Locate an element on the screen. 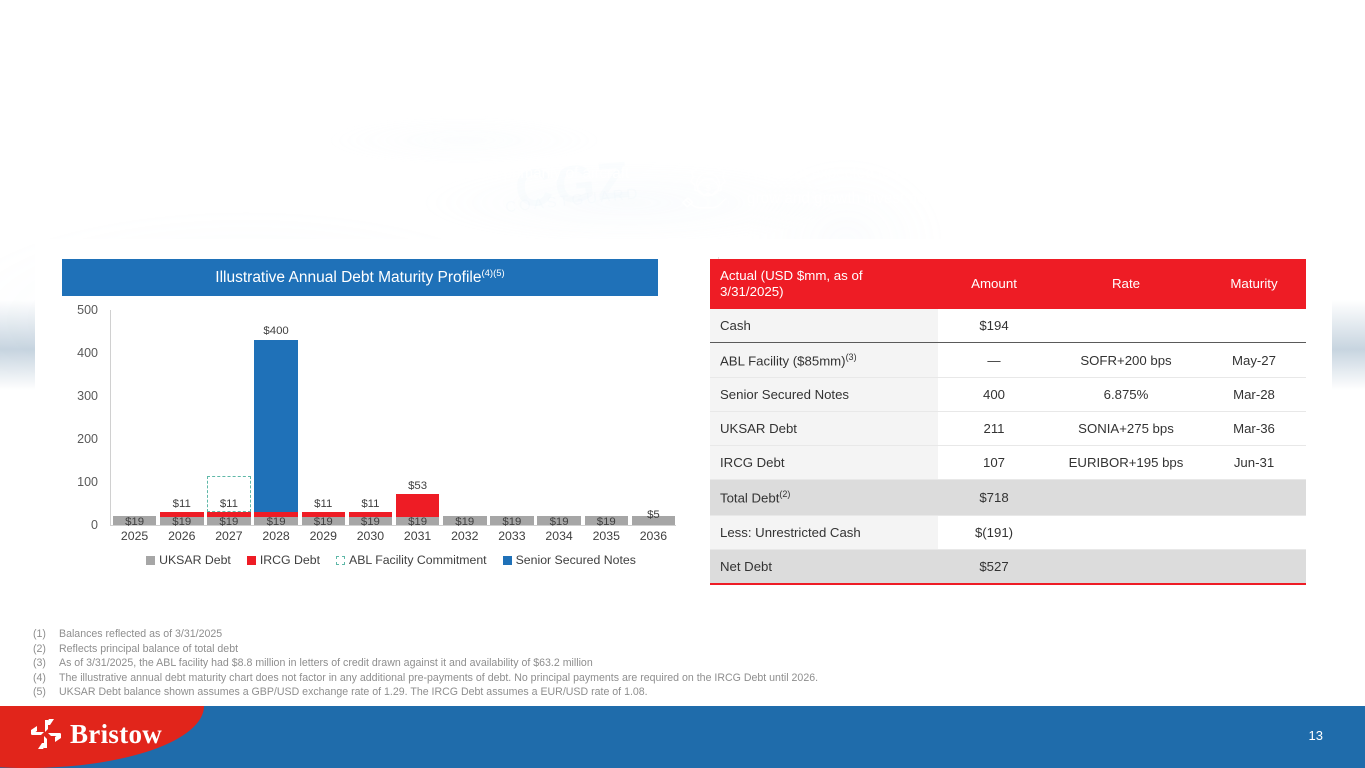  legend-label: ABL Facility Commitment is located at coordinates (418, 560).